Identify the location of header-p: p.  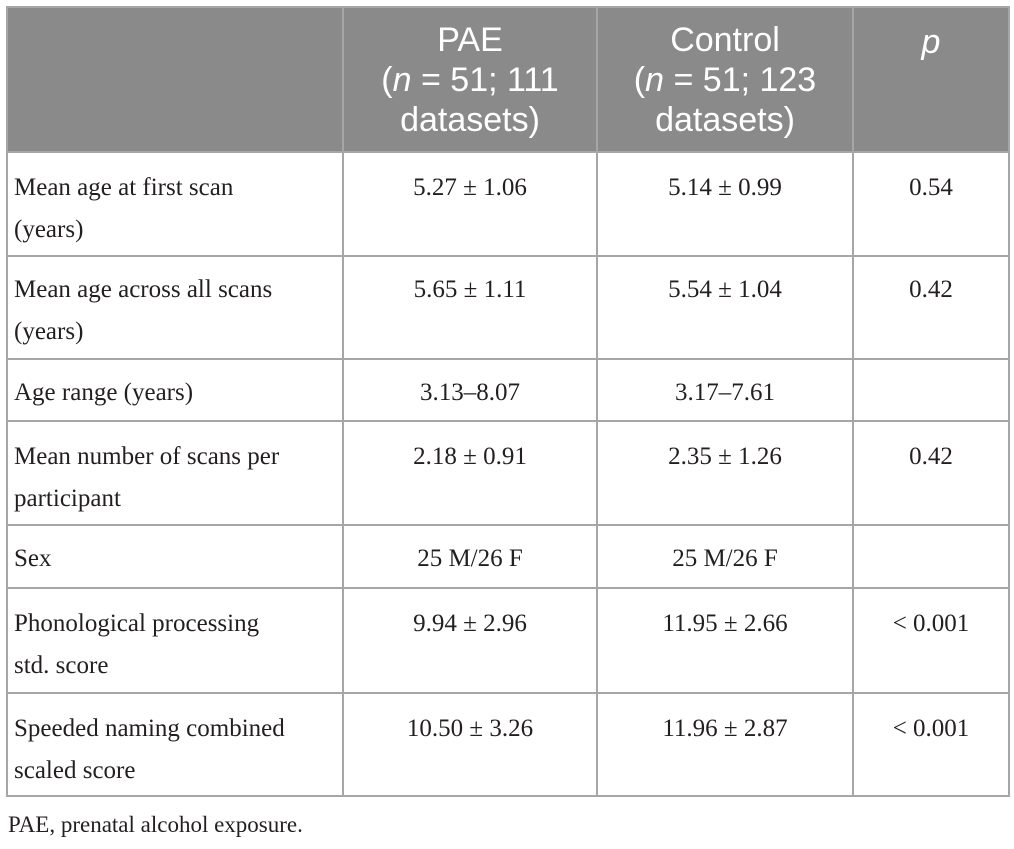
(931, 79).